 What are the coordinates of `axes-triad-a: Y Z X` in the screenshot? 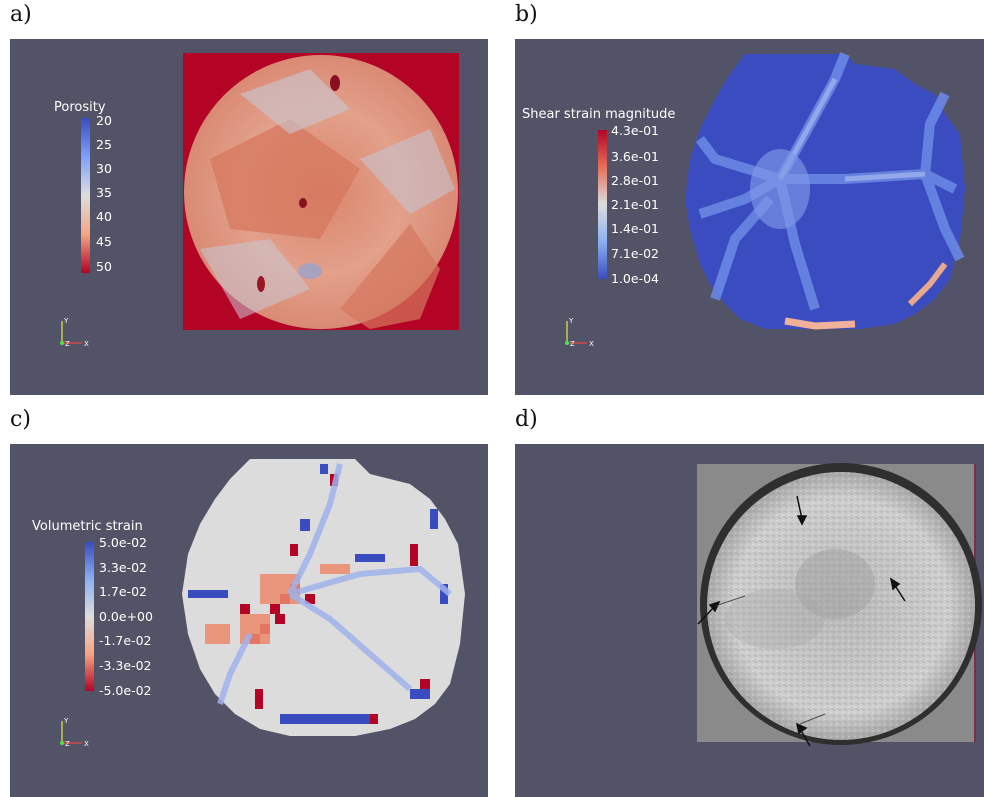 It's located at (74, 332).